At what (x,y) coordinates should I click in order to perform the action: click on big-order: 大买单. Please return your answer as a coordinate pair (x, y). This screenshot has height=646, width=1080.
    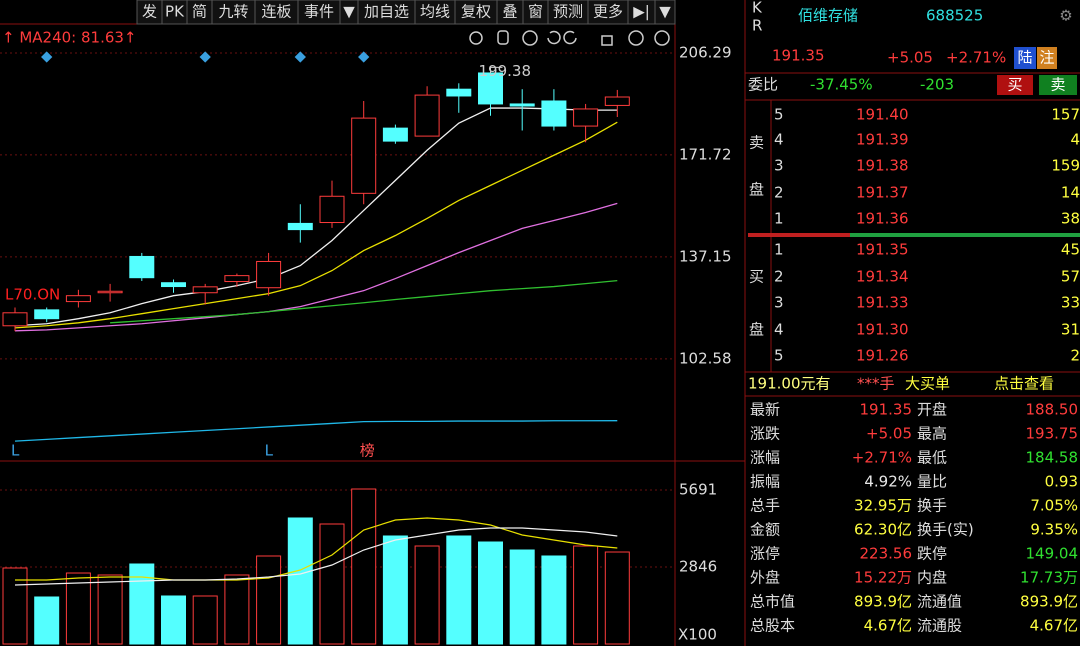
    Looking at the image, I should click on (927, 384).